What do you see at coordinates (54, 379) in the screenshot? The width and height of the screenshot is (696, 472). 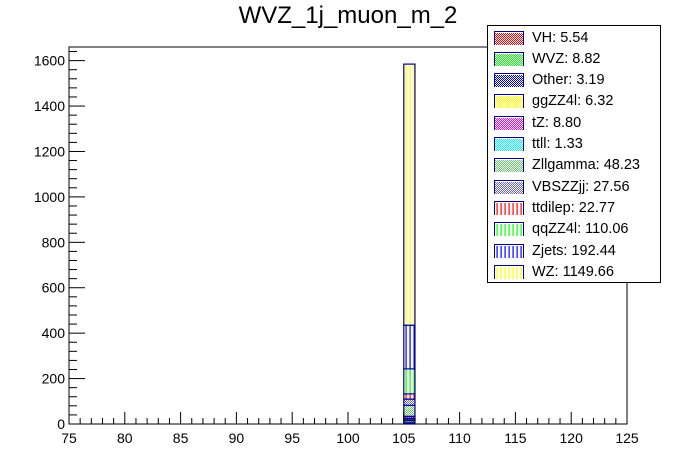 I see `y-tick-label: 200` at bounding box center [54, 379].